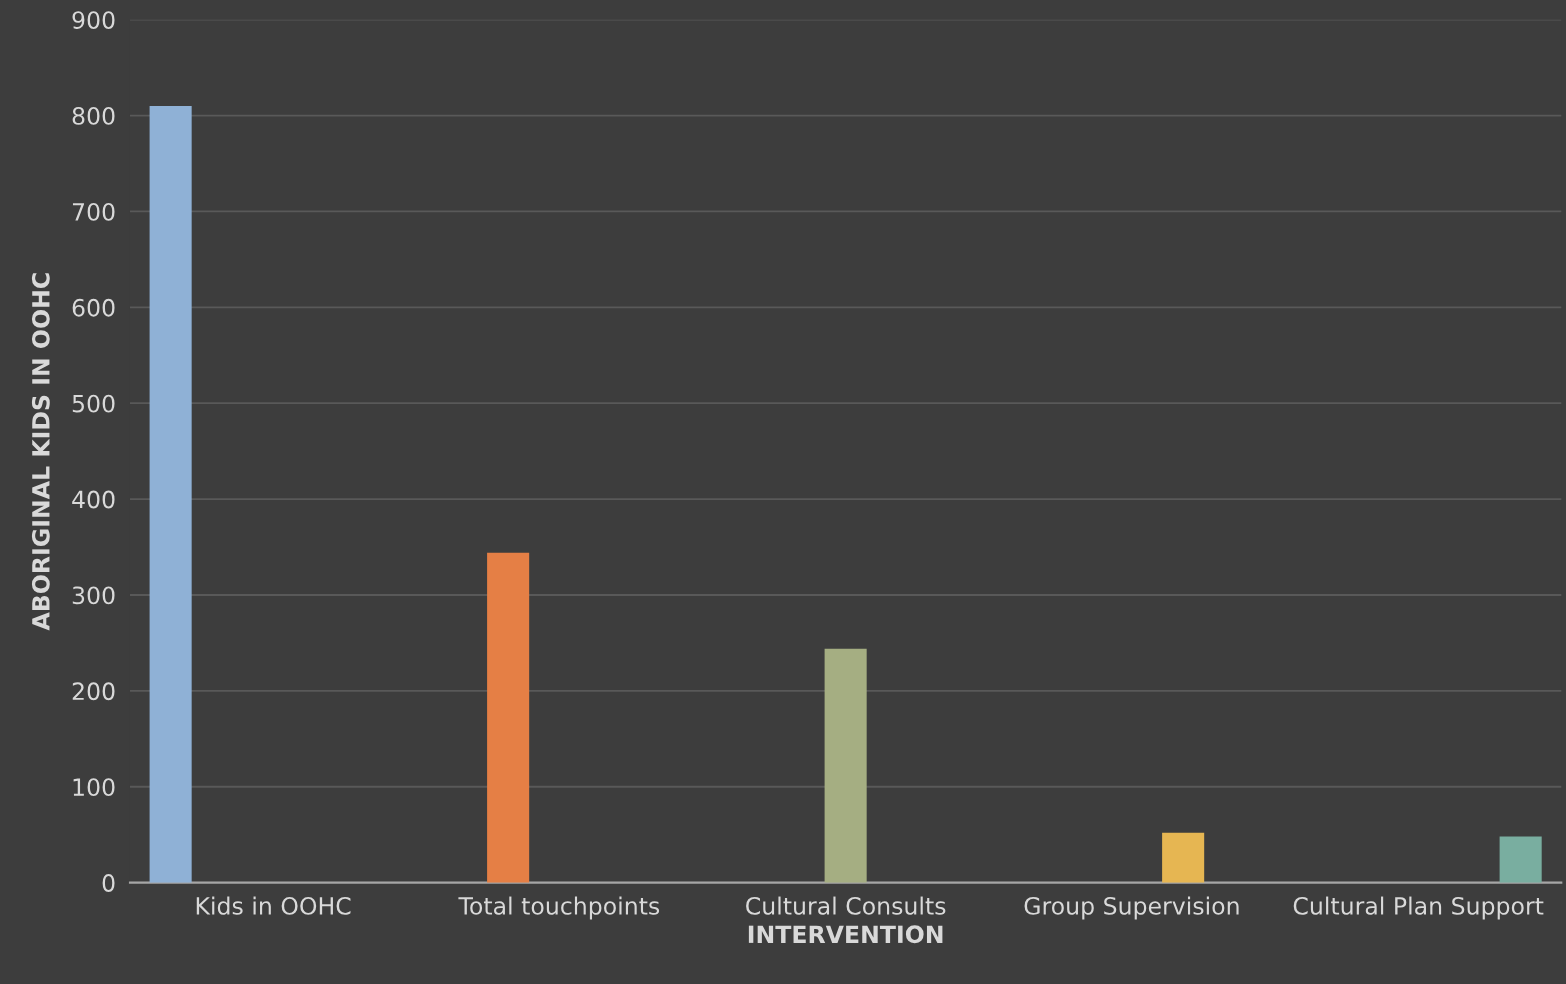  I want to click on y-axis-title: ABORIGINAL KIDS IN OOHC, so click(40, 452).